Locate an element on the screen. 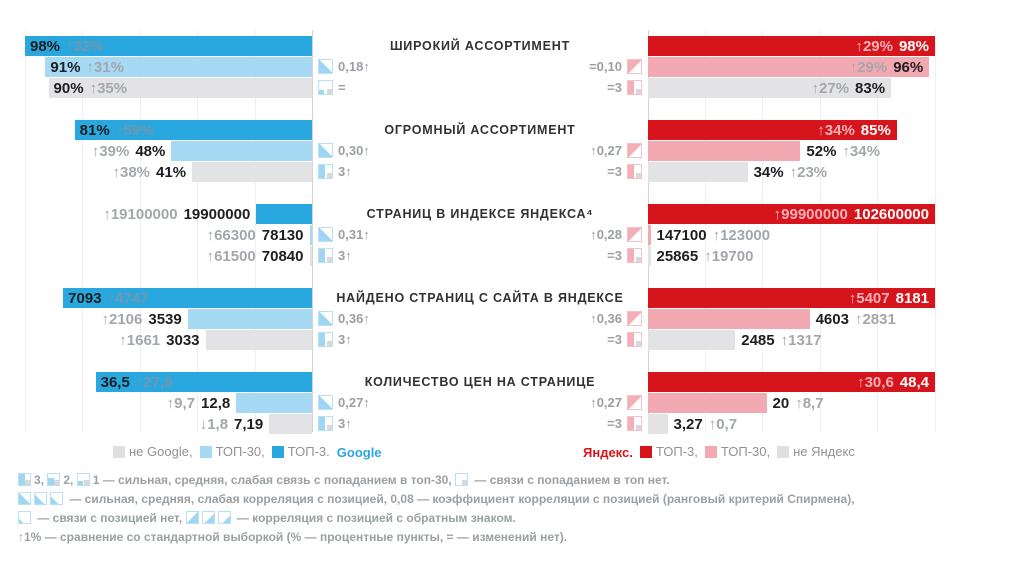  bar-value: 8181 is located at coordinates (912, 298).